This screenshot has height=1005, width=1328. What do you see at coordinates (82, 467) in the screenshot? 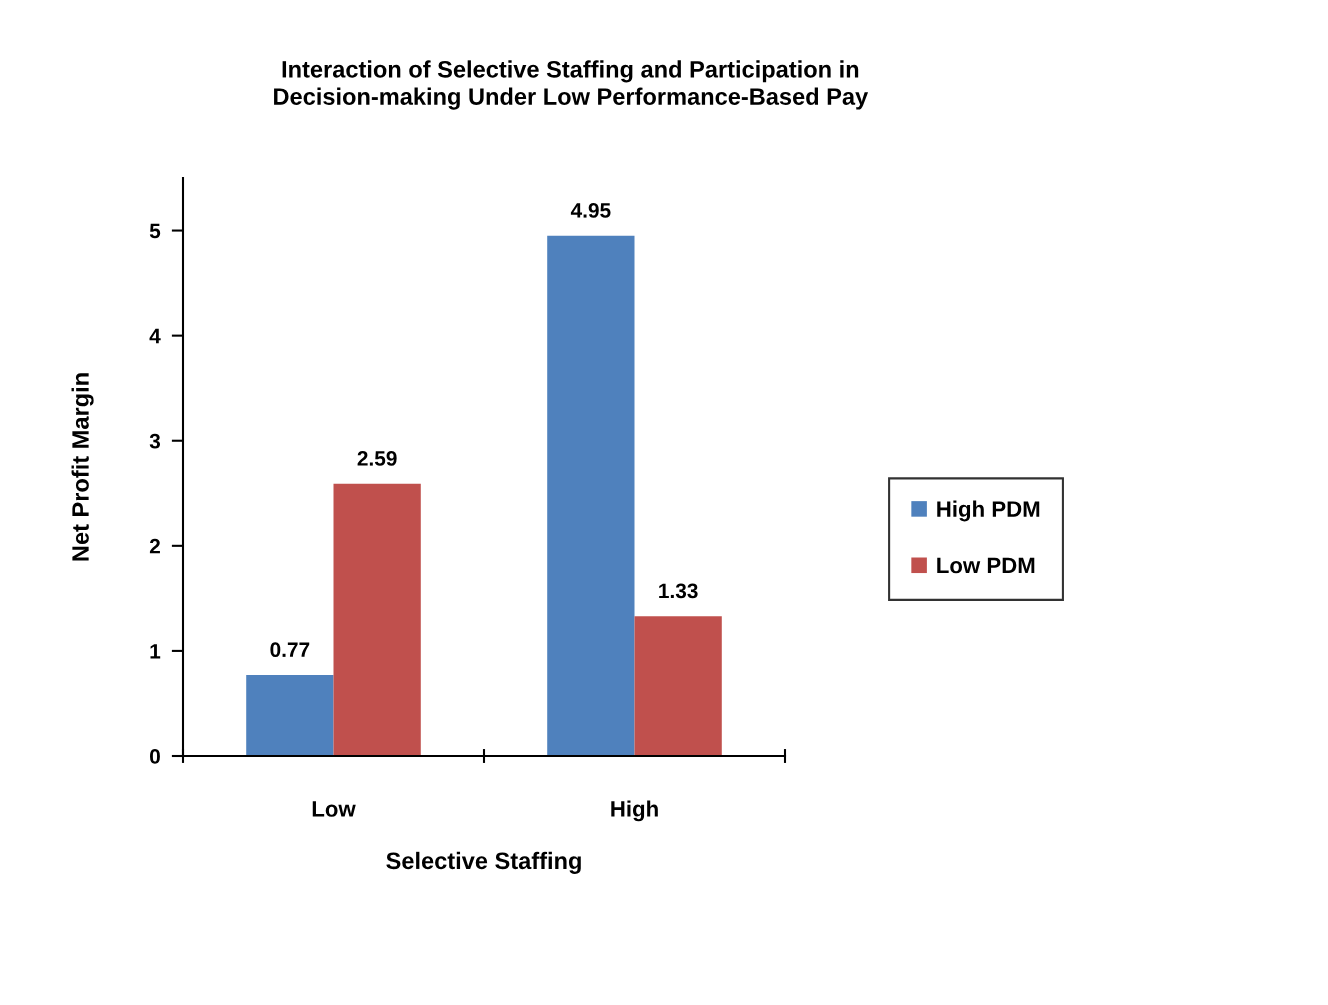
I see `y-axis-title: Net Profit Margin` at bounding box center [82, 467].